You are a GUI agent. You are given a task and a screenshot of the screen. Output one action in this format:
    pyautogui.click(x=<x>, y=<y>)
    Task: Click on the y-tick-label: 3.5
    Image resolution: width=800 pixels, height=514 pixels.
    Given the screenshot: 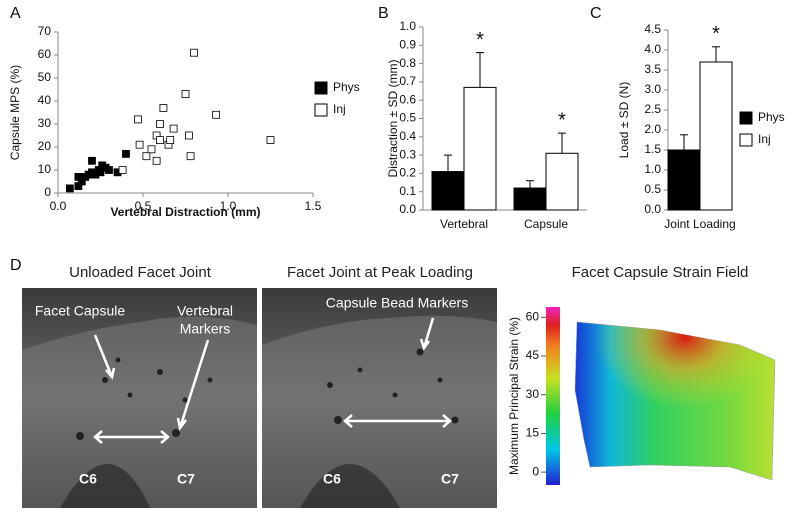 What is the action you would take?
    pyautogui.click(x=652, y=69)
    